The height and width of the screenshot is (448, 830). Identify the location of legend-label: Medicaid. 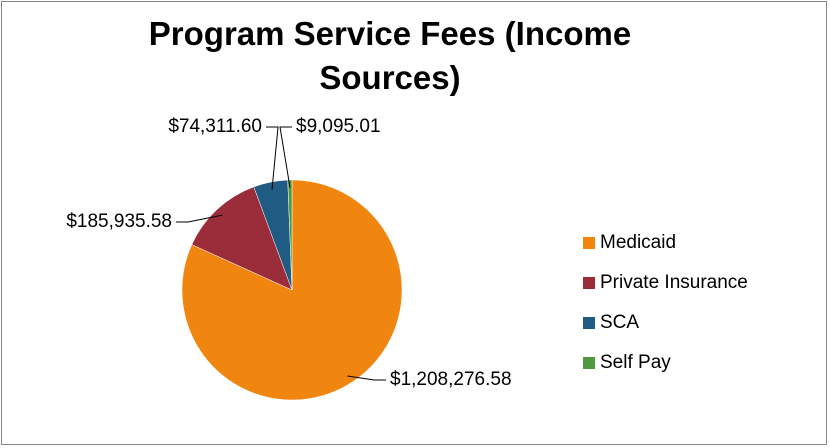
(638, 242).